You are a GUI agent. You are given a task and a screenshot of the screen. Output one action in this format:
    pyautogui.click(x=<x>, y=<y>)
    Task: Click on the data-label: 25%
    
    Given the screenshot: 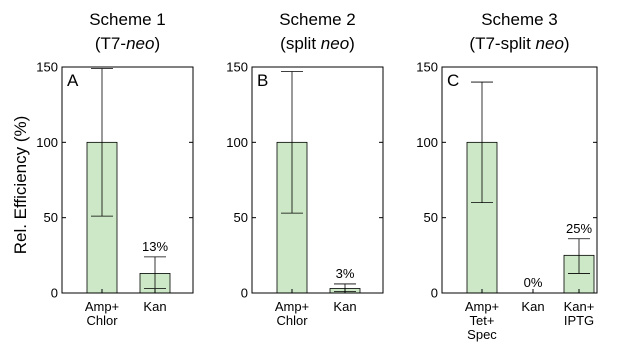 What is the action you would take?
    pyautogui.click(x=579, y=228)
    